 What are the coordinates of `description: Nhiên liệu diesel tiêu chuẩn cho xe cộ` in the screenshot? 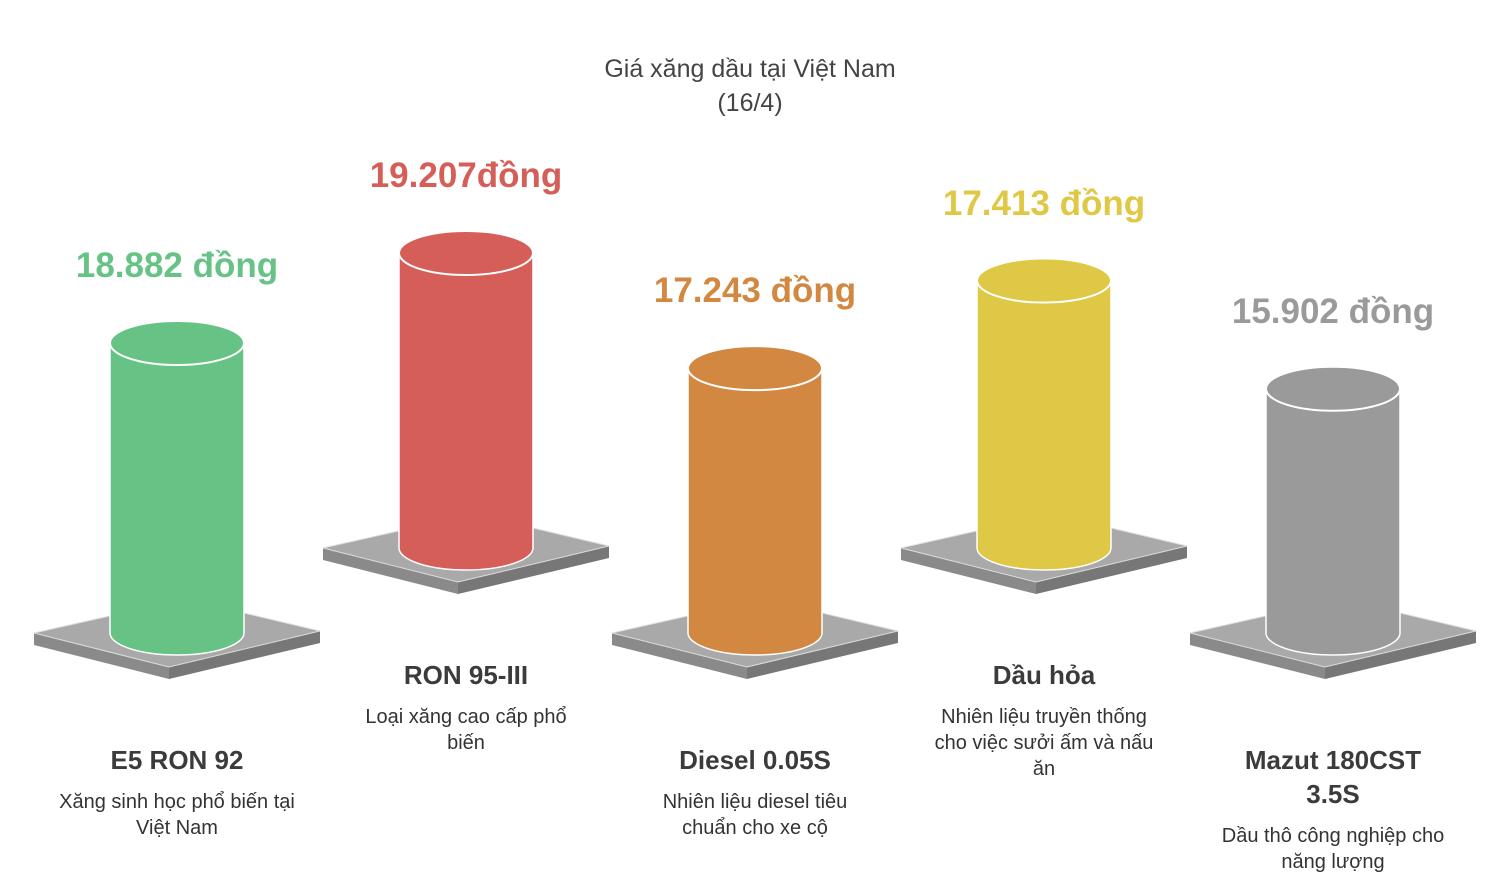 It's located at (755, 815).